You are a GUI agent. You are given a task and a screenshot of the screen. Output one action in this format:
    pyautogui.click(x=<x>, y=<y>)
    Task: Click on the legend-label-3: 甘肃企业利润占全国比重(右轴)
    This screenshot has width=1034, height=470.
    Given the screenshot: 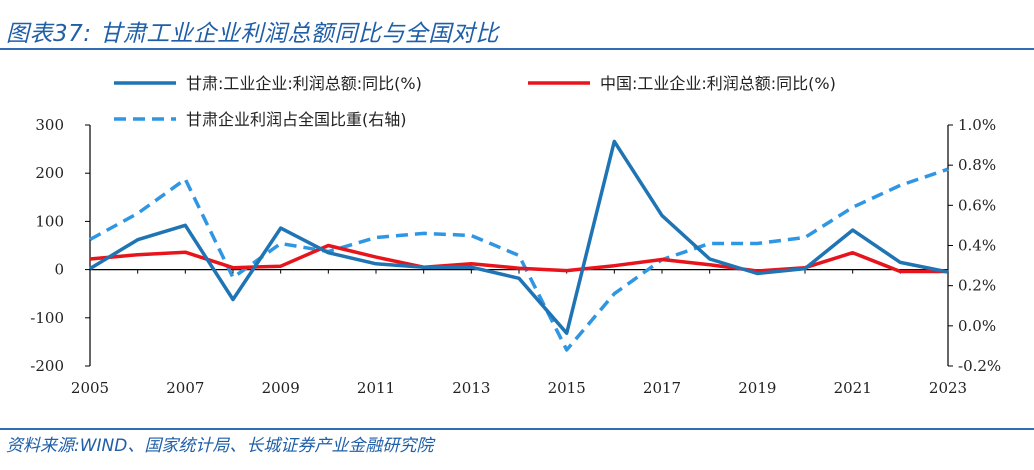 What is the action you would take?
    pyautogui.click(x=296, y=119)
    